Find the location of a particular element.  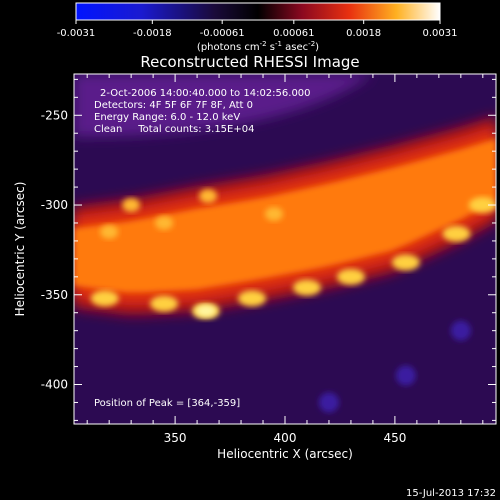

annotation-counts: Clean Total counts: 3.15E+04 is located at coordinates (174, 129).